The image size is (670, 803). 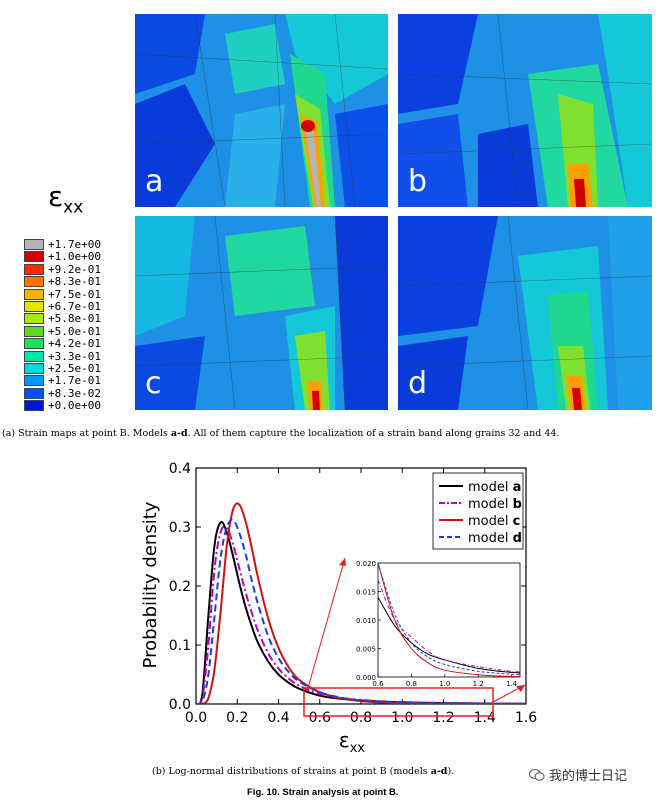 What do you see at coordinates (512, 684) in the screenshot?
I see `inset-x-tick-label: 1.4` at bounding box center [512, 684].